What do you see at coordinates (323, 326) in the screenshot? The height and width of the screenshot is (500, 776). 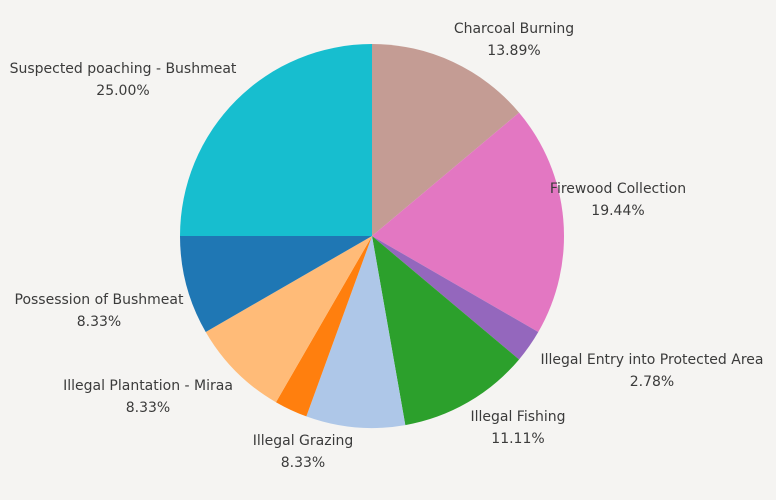 I see `pie-slice-unlabeled` at bounding box center [323, 326].